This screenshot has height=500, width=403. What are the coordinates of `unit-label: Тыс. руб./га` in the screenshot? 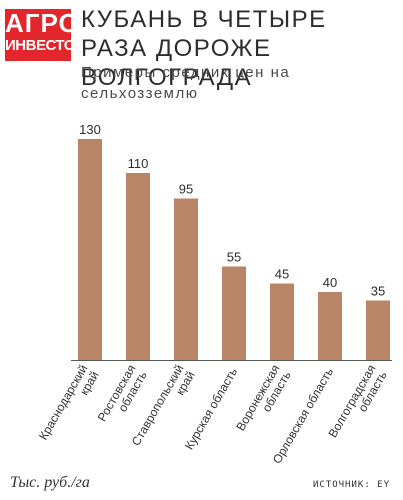 It's located at (50, 482).